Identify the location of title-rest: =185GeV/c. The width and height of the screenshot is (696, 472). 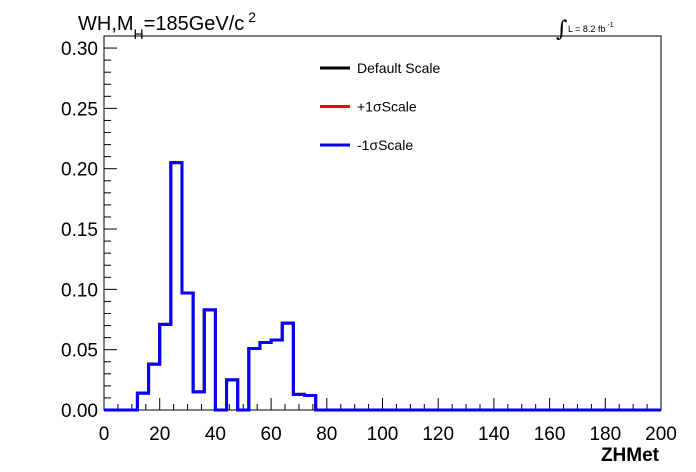
(194, 24).